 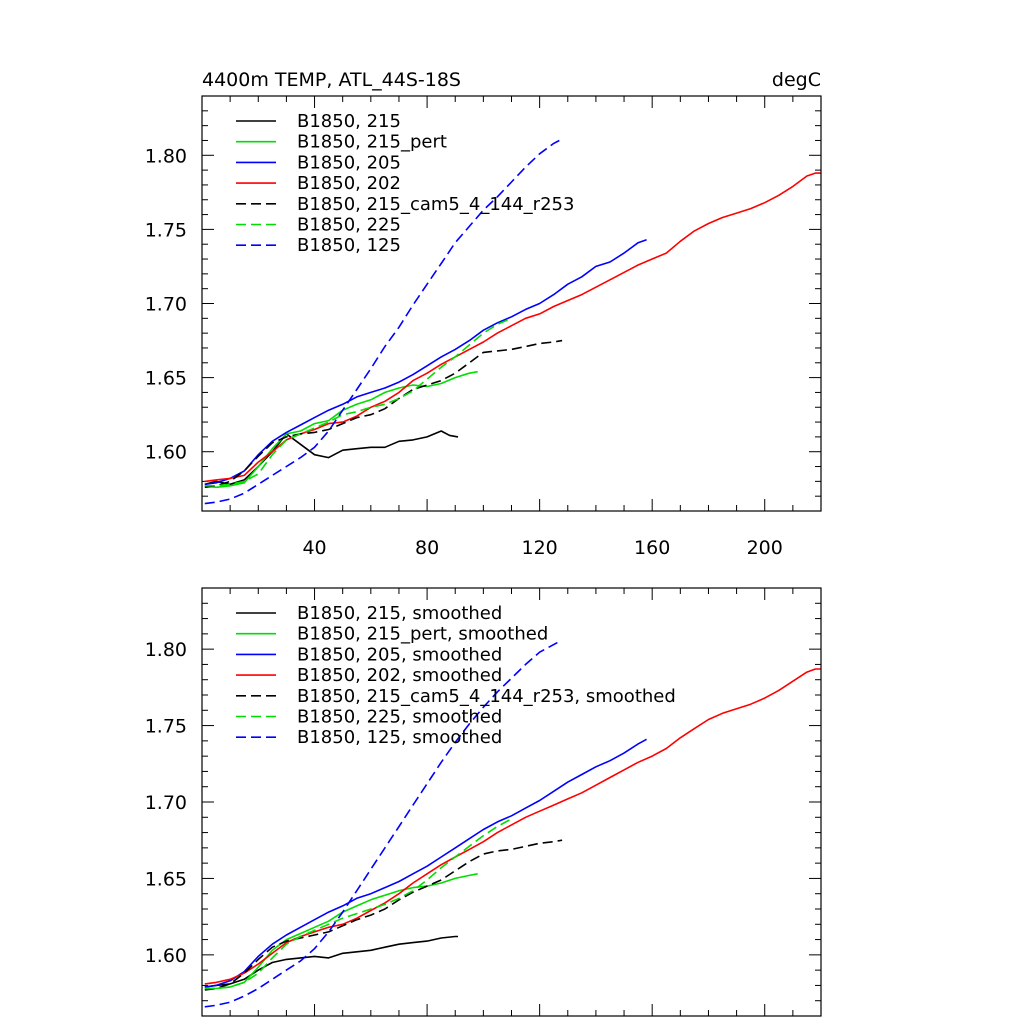 What do you see at coordinates (399, 737) in the screenshot?
I see `legend-label-6: B1850, 125, smoothed` at bounding box center [399, 737].